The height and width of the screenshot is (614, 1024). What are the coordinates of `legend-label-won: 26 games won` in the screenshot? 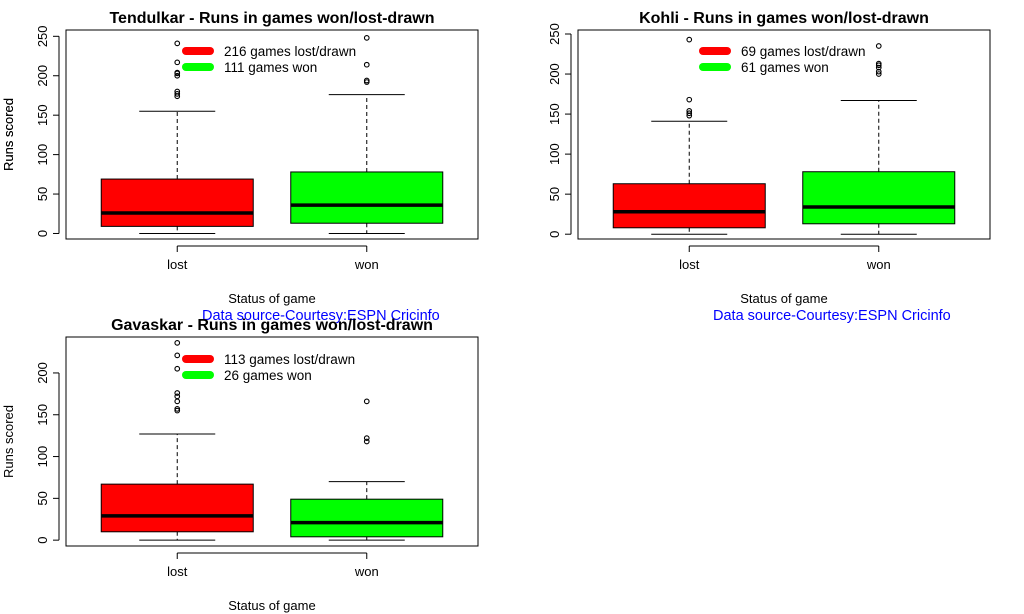 It's located at (268, 375).